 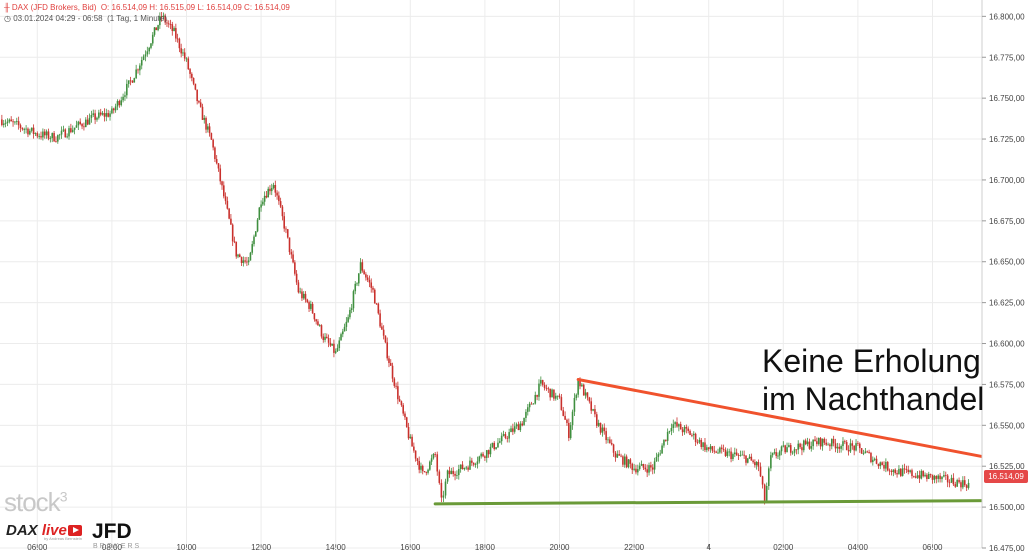 I want to click on clock-icon: ◷, so click(x=7, y=18).